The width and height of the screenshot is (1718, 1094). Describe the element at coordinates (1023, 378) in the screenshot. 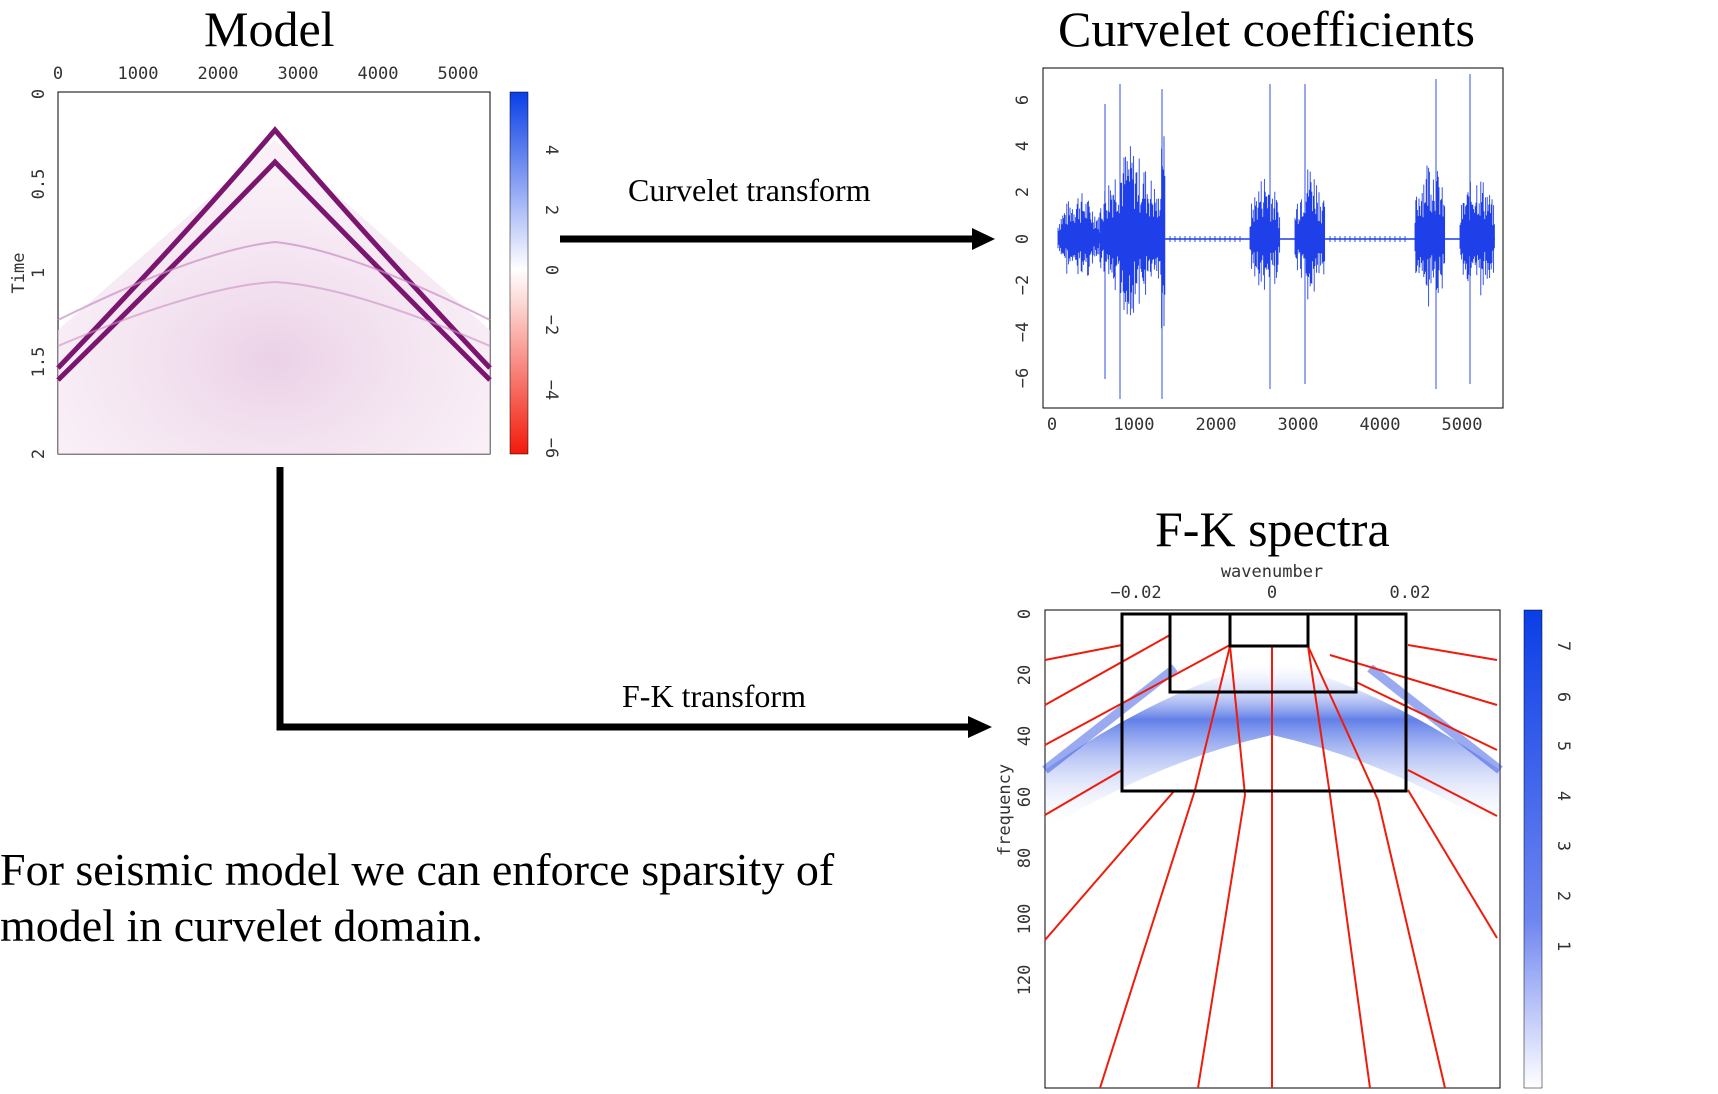

I see `curvelet-y-tick: −6` at that location.